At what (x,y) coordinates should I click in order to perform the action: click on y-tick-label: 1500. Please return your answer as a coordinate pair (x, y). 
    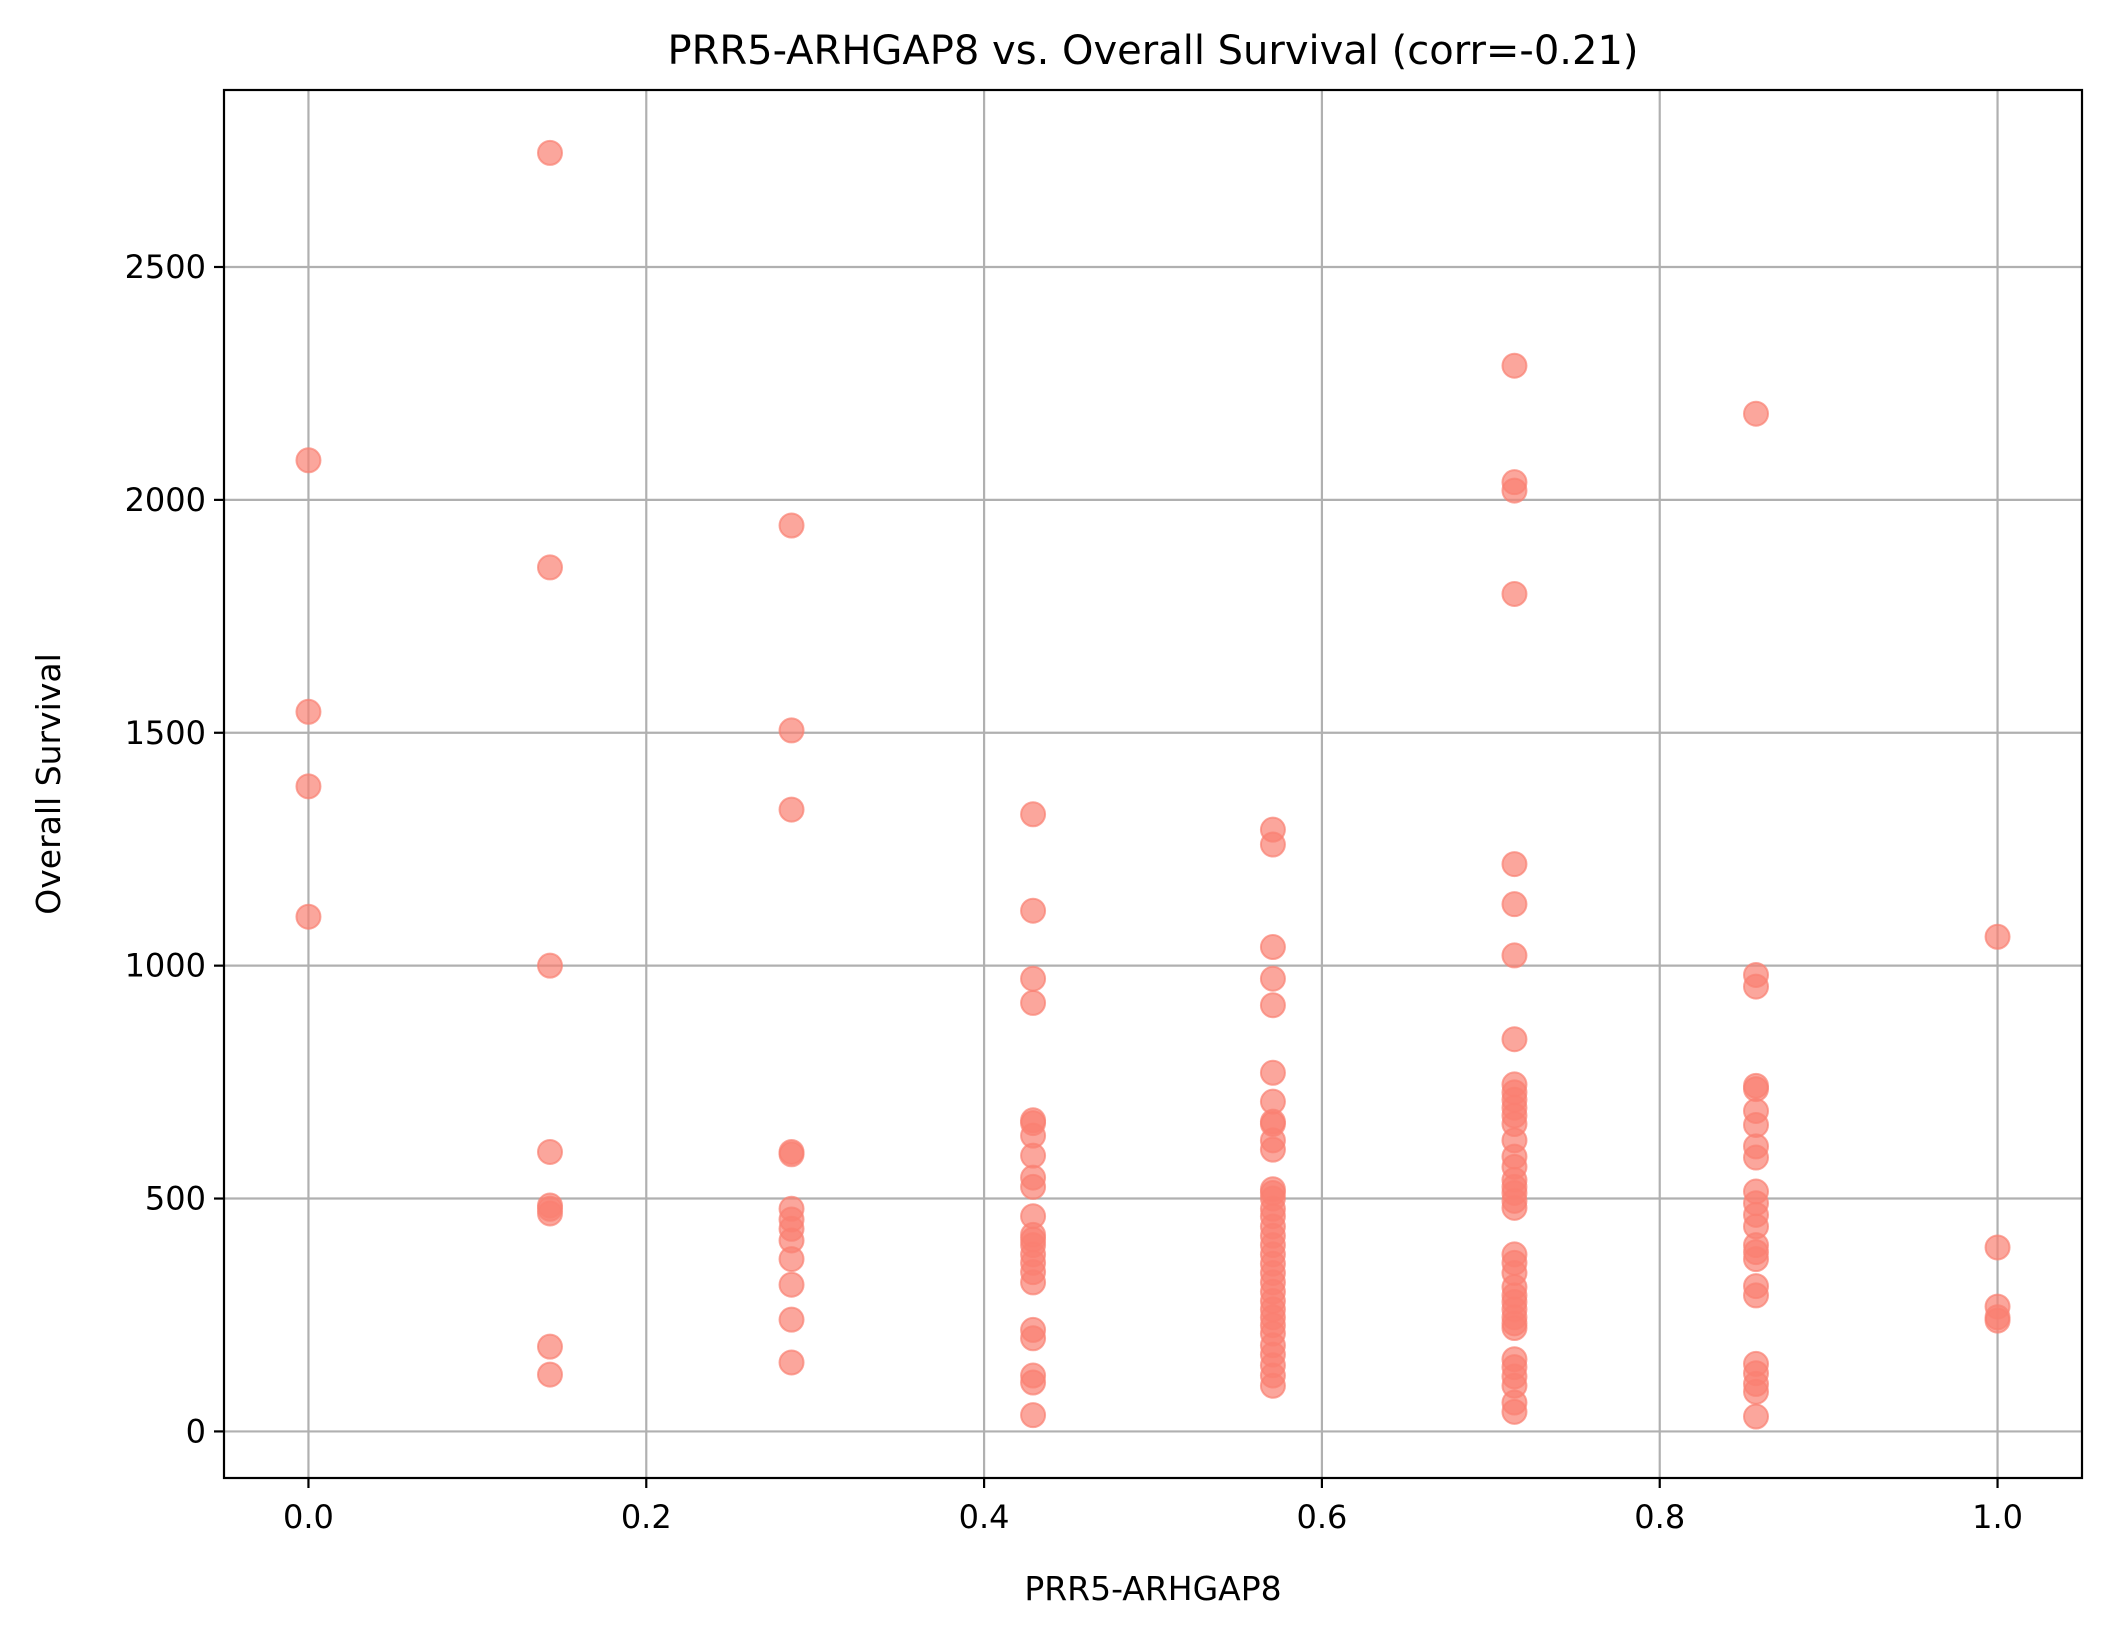
    Looking at the image, I should click on (165, 733).